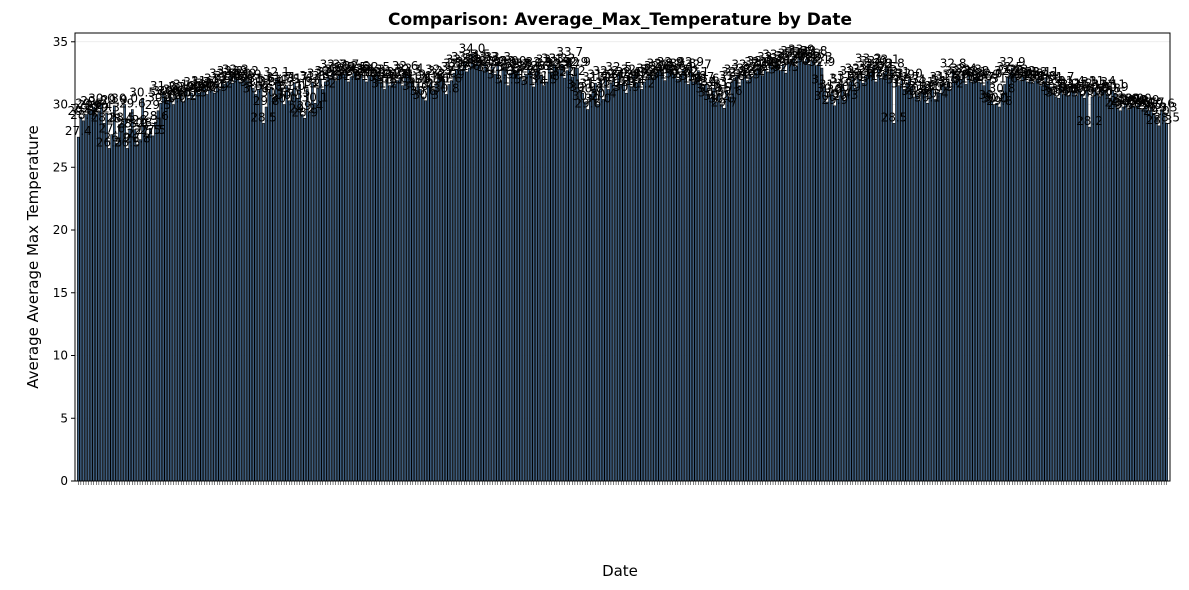 The width and height of the screenshot is (1189, 590). What do you see at coordinates (703, 81) in the screenshot?
I see `bar-value-label: 31.4` at bounding box center [703, 81].